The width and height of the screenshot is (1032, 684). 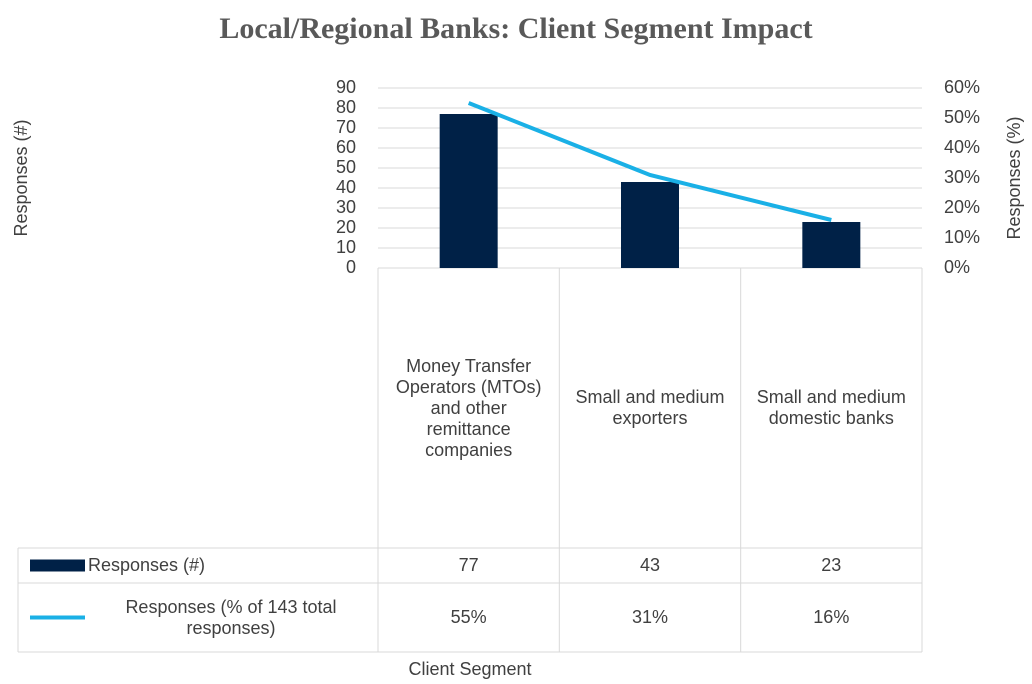 I want to click on y-axis-title: Responses (#), so click(x=21, y=177).